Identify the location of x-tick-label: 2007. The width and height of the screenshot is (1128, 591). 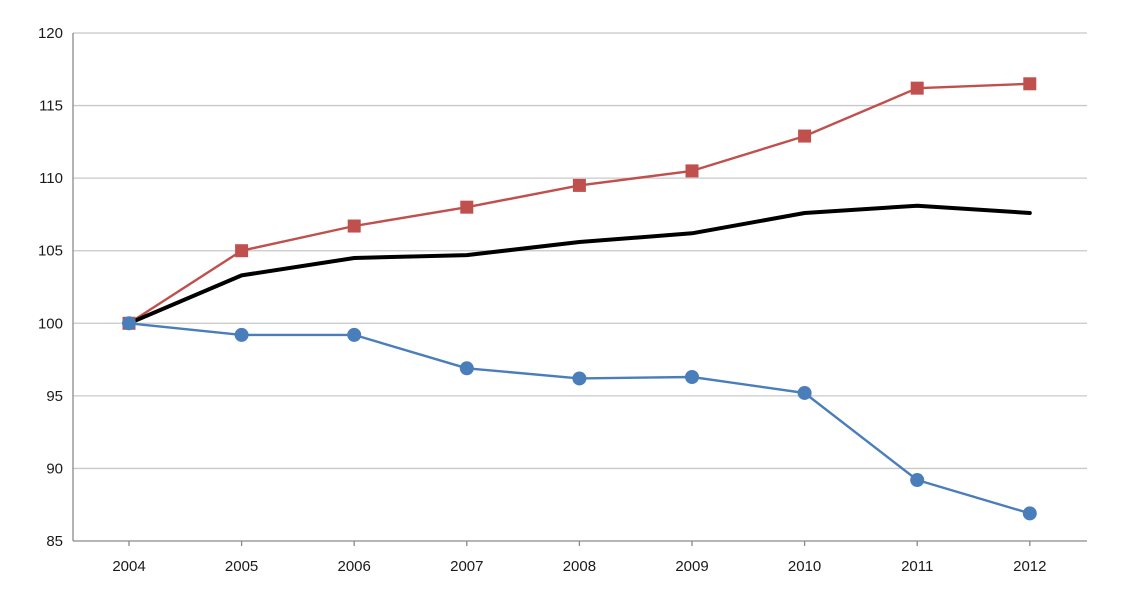
(466, 566).